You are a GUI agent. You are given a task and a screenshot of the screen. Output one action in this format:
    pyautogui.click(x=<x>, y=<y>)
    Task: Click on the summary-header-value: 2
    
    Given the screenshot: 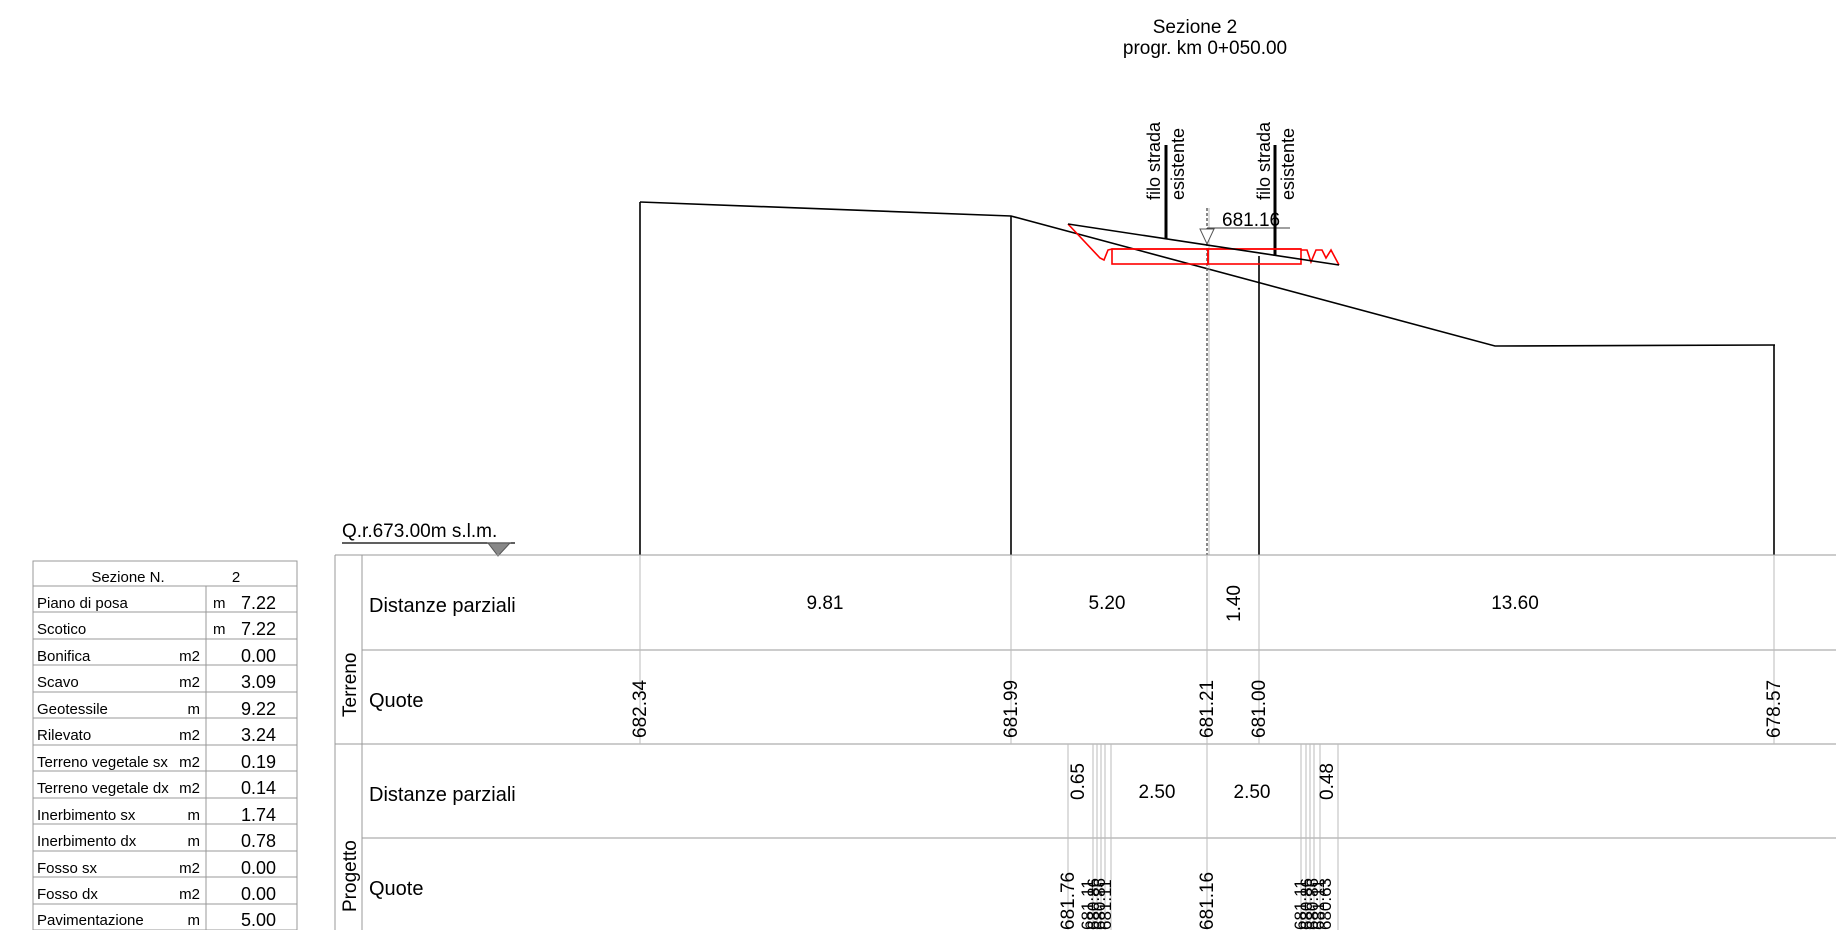 What is the action you would take?
    pyautogui.click(x=236, y=577)
    